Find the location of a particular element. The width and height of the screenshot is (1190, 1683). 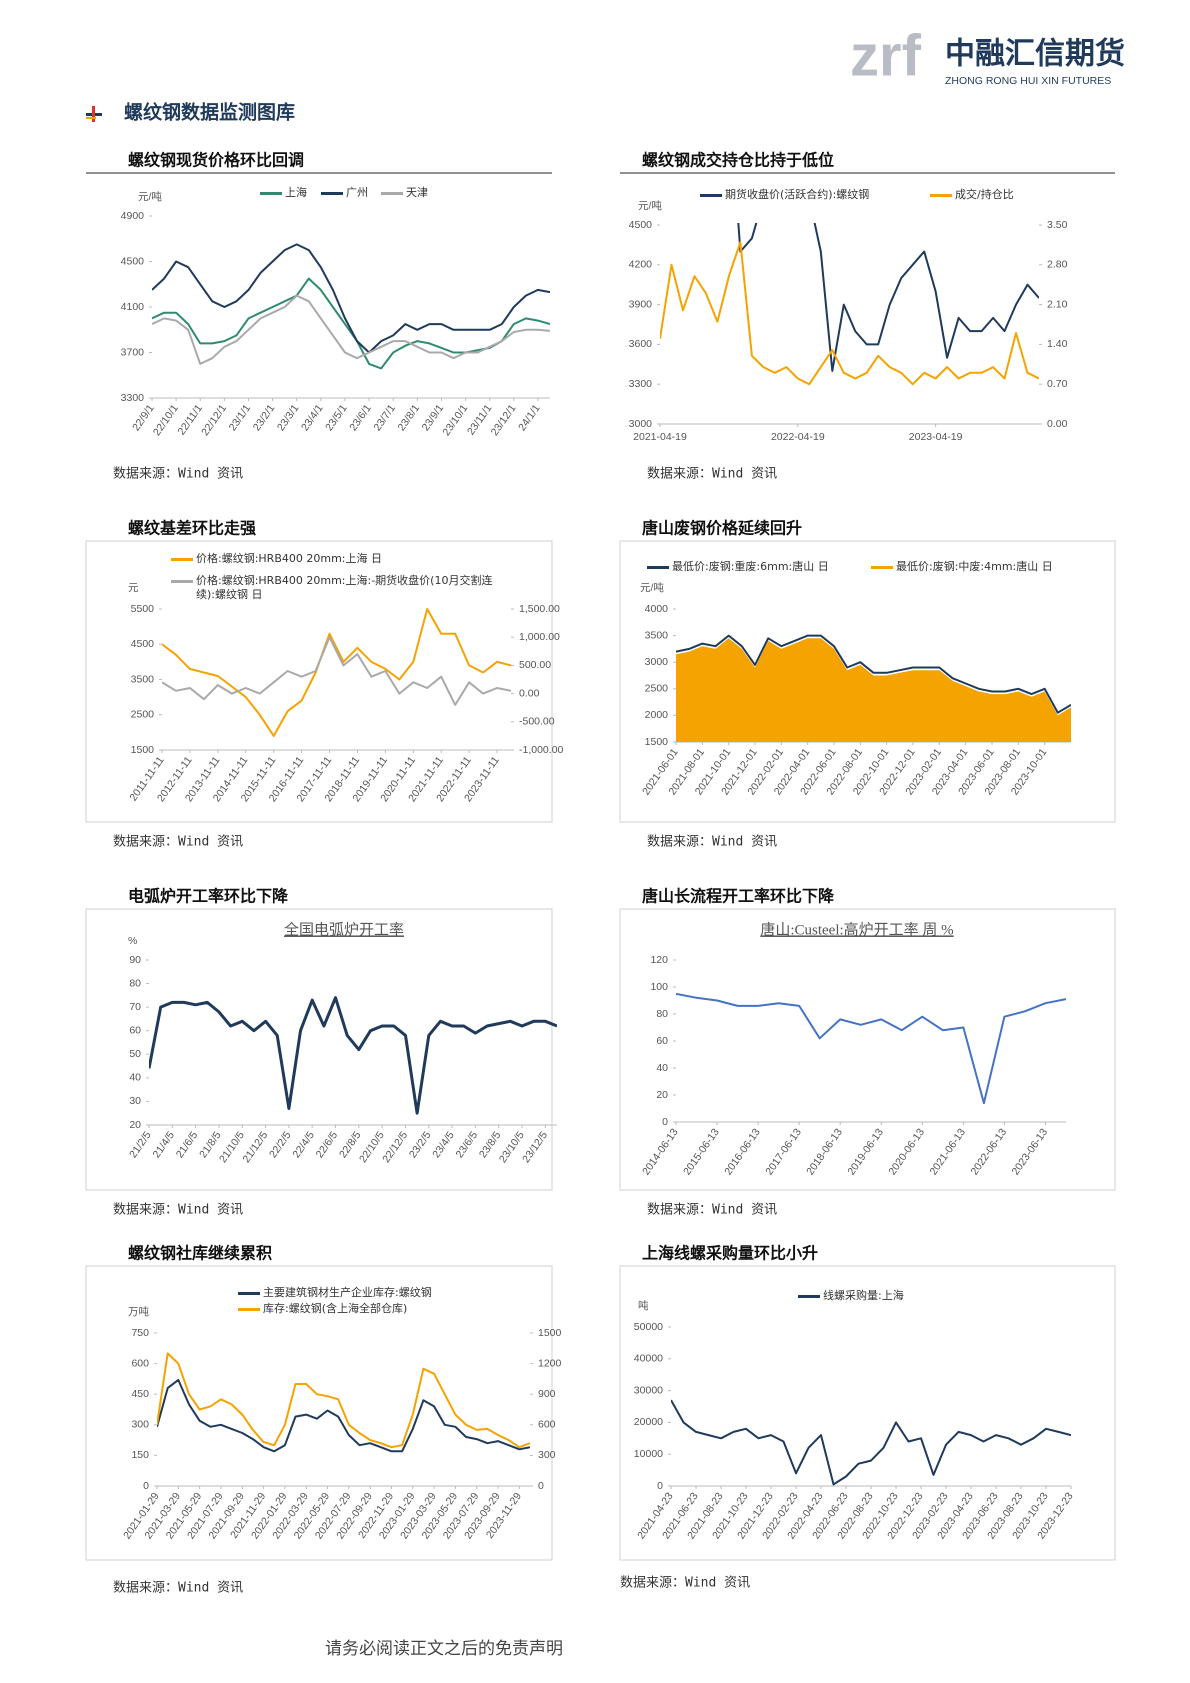

section-icon is located at coordinates (94, 114).